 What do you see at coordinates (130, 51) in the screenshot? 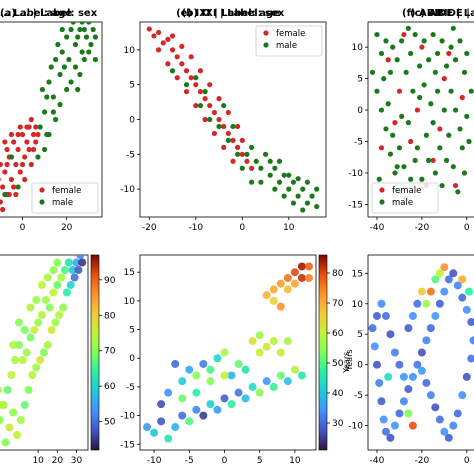
I see `y-tick-label: 10` at bounding box center [130, 51].